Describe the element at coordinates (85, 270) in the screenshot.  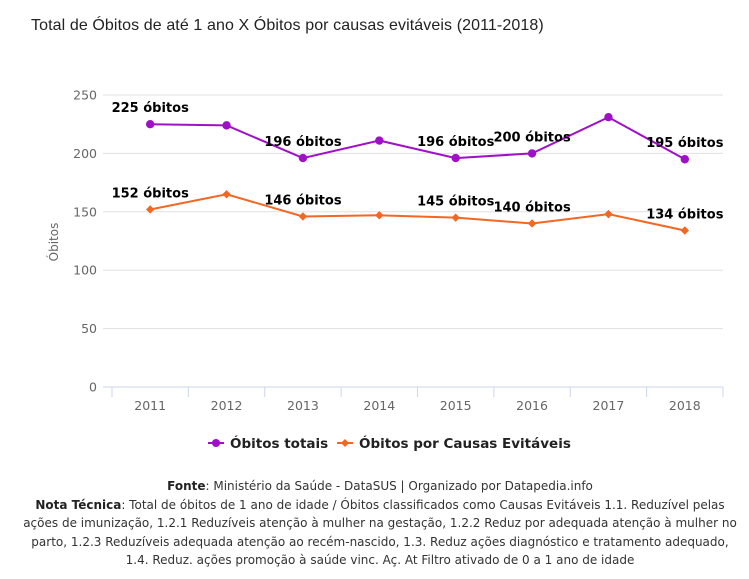
I see `y-tick-label: 100` at that location.